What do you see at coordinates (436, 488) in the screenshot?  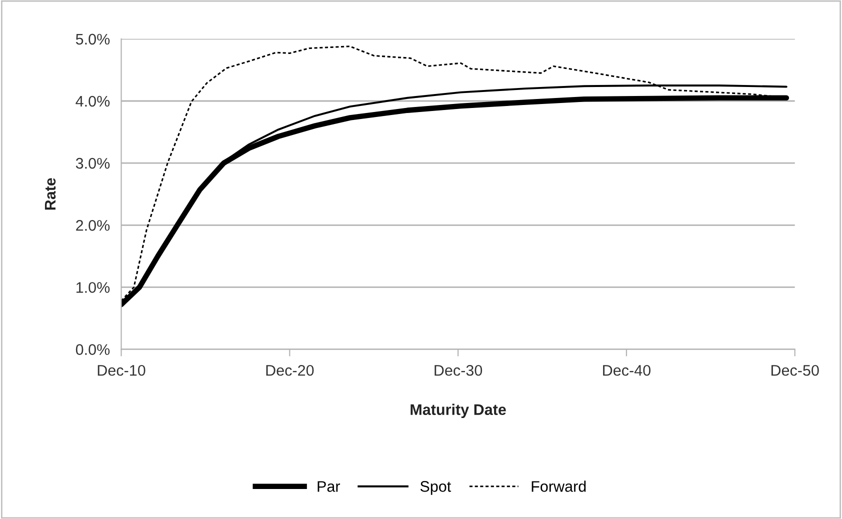 I see `legend-label: Spot` at bounding box center [436, 488].